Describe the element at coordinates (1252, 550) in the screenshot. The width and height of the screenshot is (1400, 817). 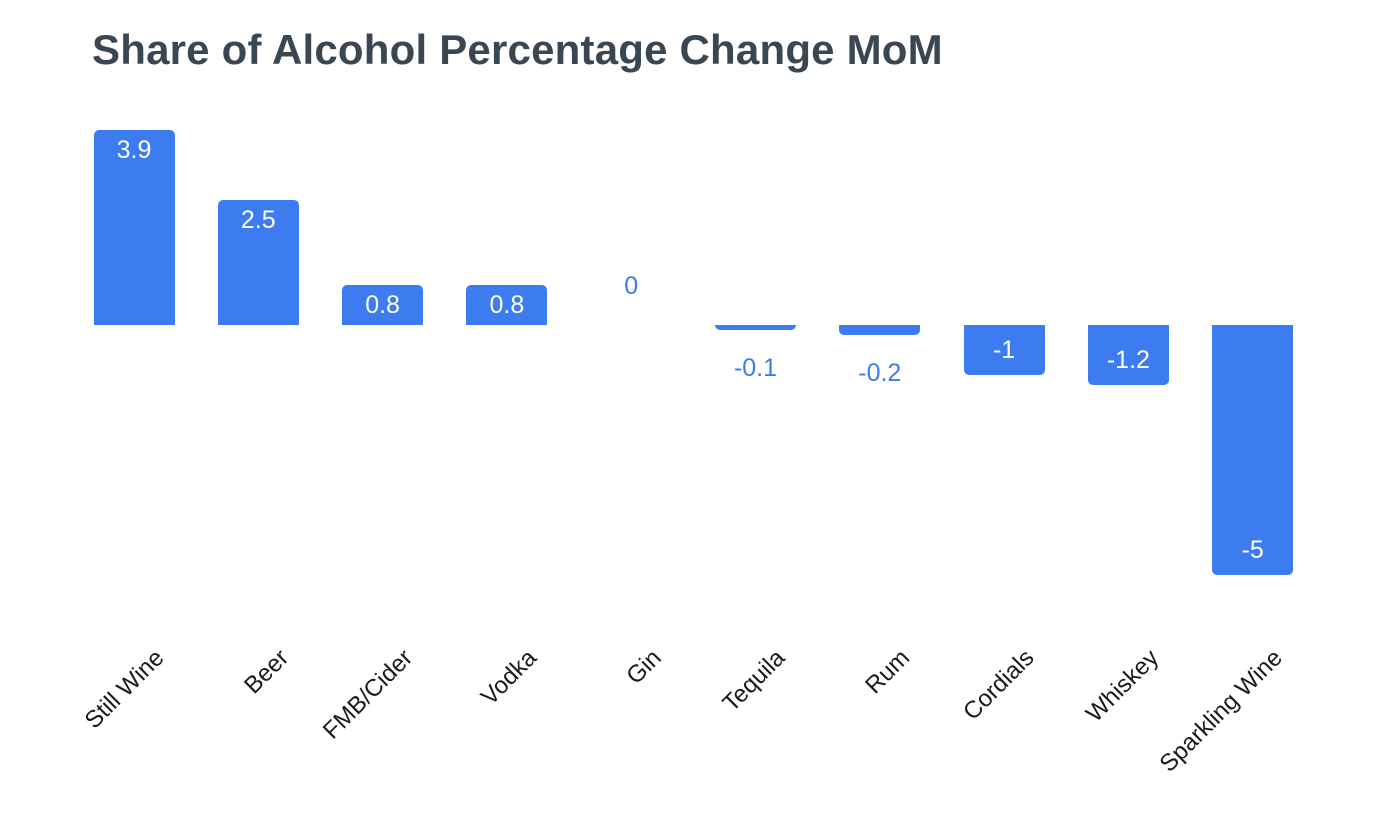
I see `bar-value-label: -5` at that location.